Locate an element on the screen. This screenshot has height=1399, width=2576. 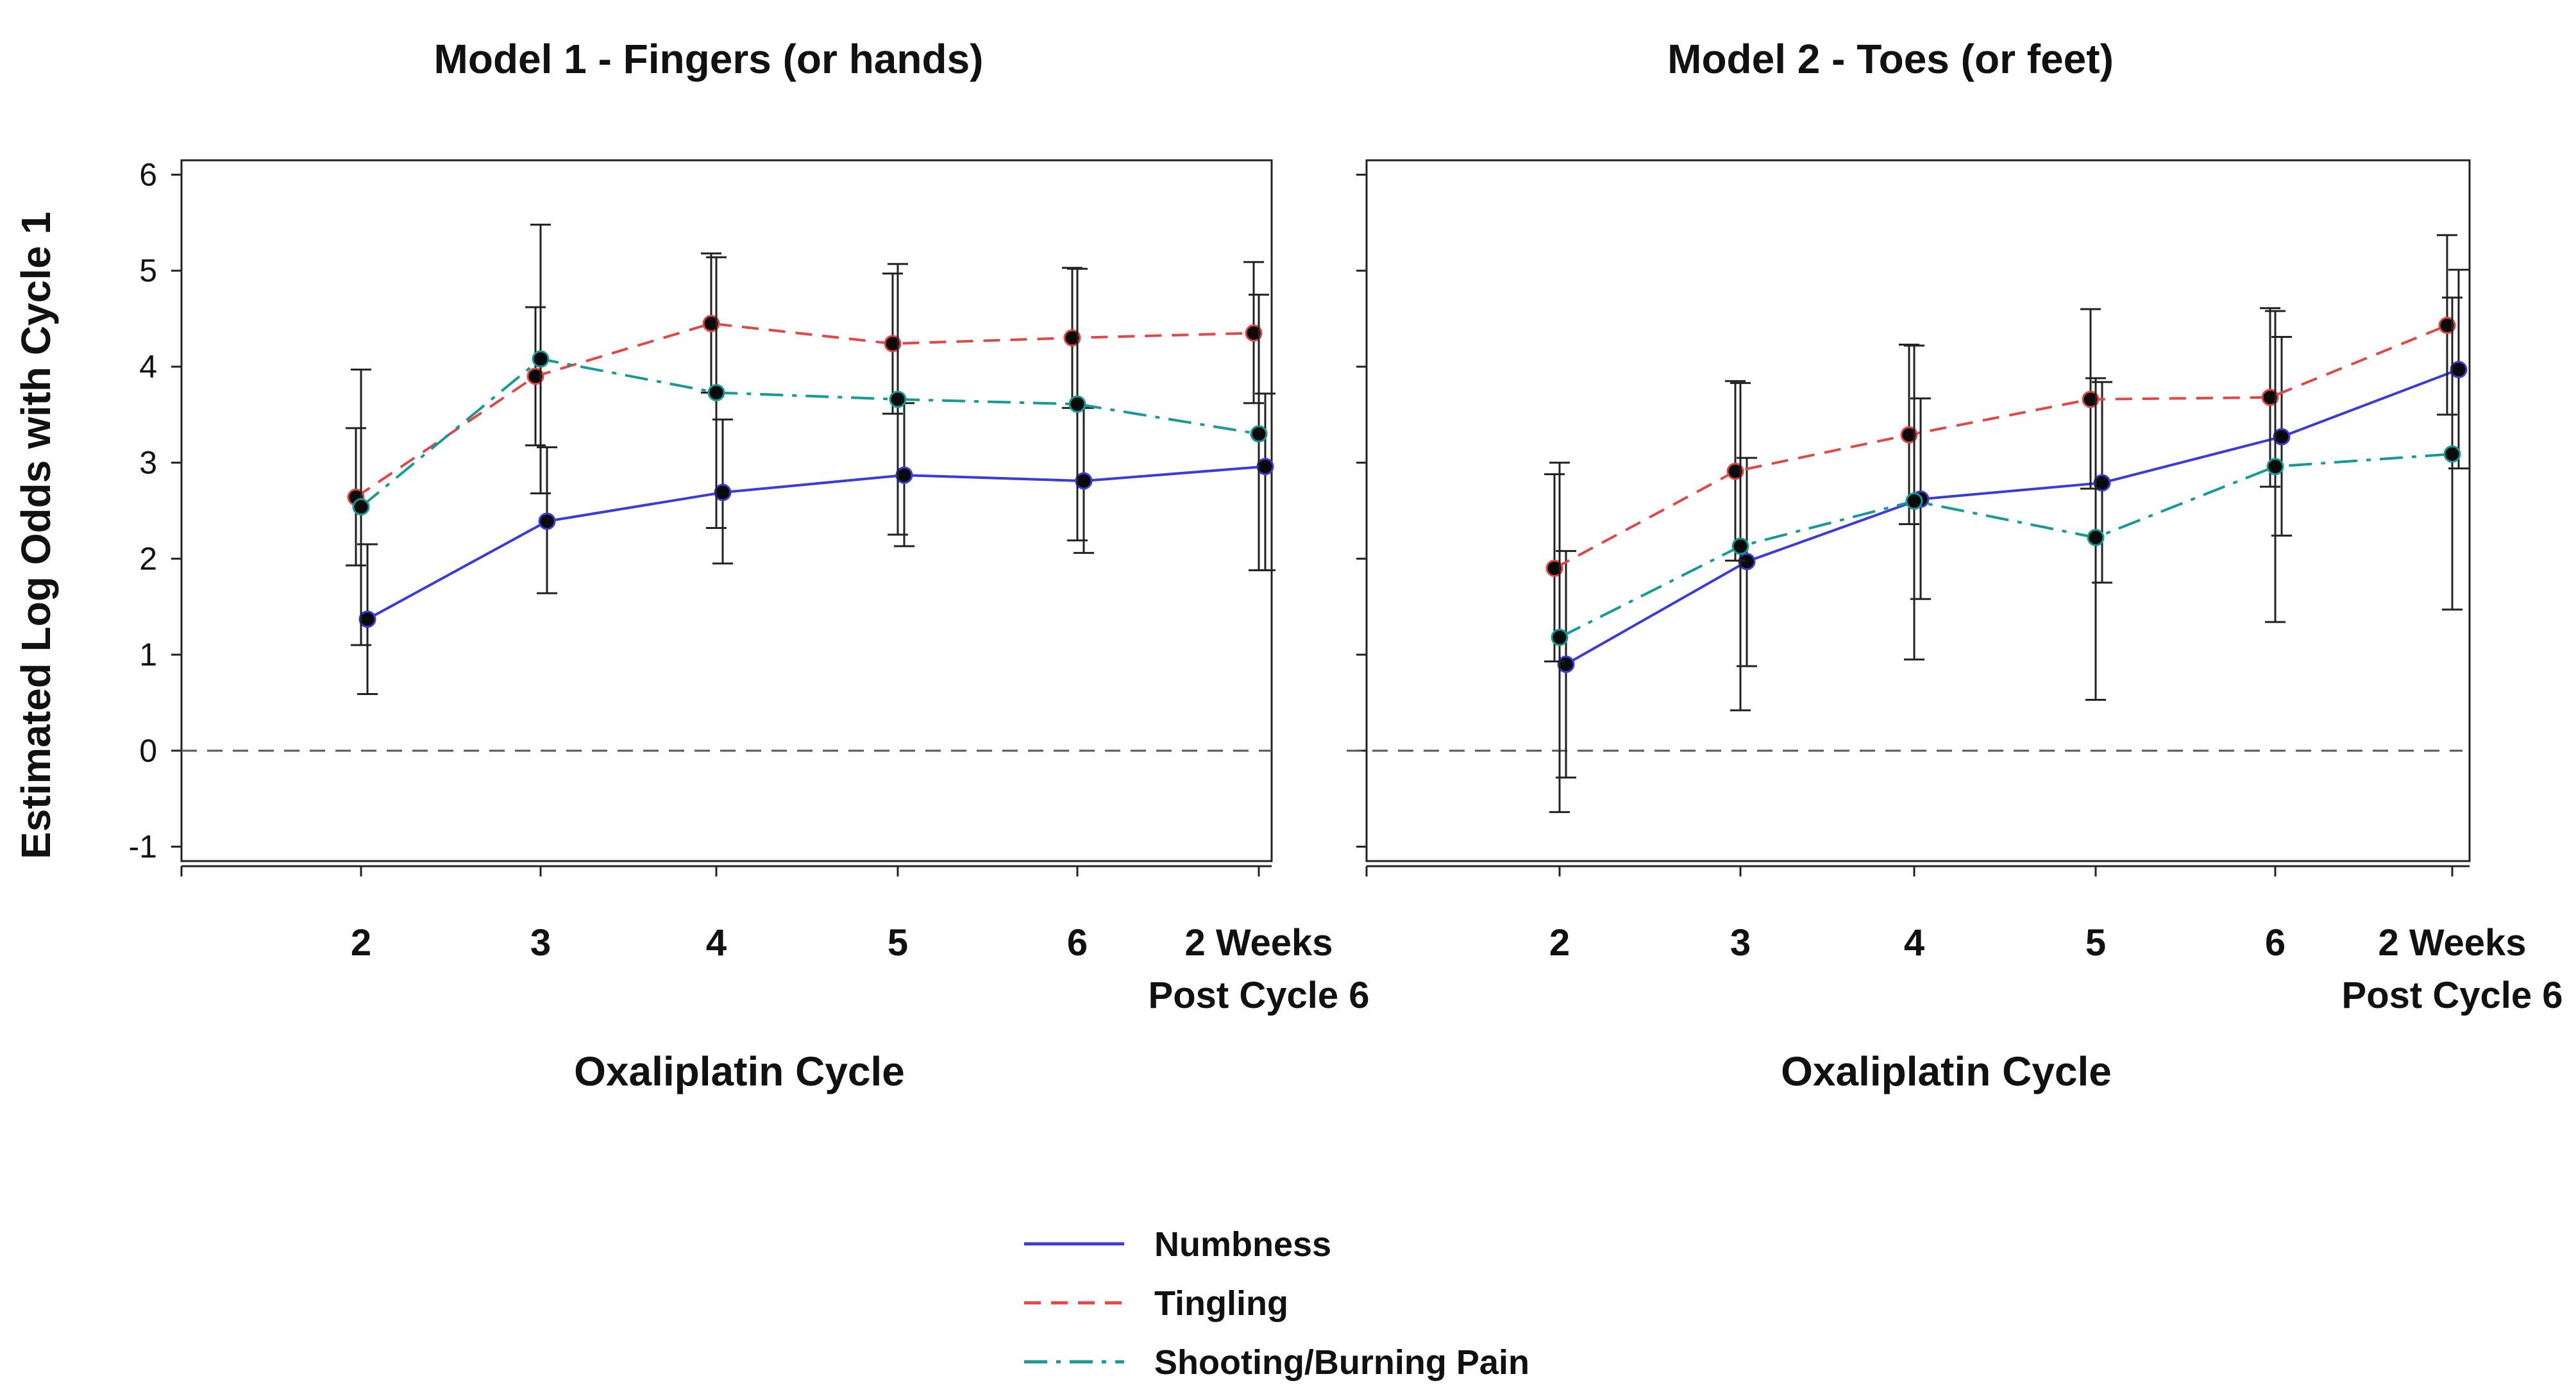
y-axis is located at coordinates (1361, 511).